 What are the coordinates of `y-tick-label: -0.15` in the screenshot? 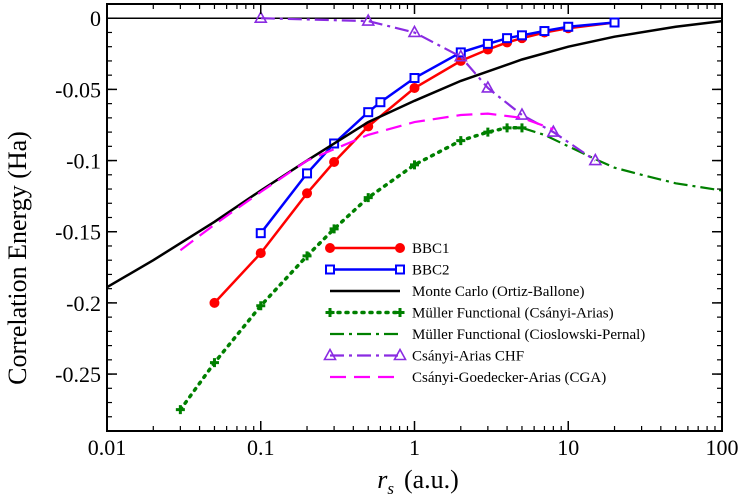 It's located at (78, 232).